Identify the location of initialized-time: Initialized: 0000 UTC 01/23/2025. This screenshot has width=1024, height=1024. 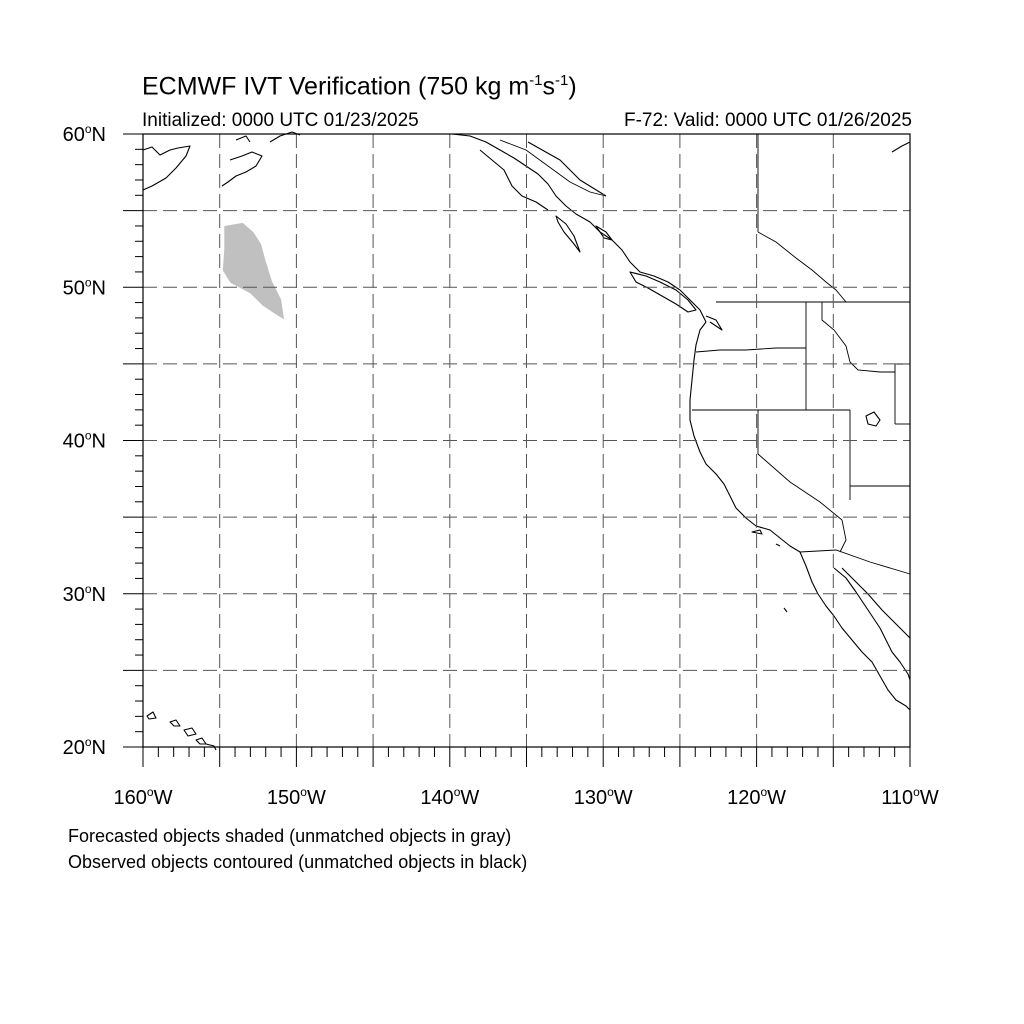
(280, 120).